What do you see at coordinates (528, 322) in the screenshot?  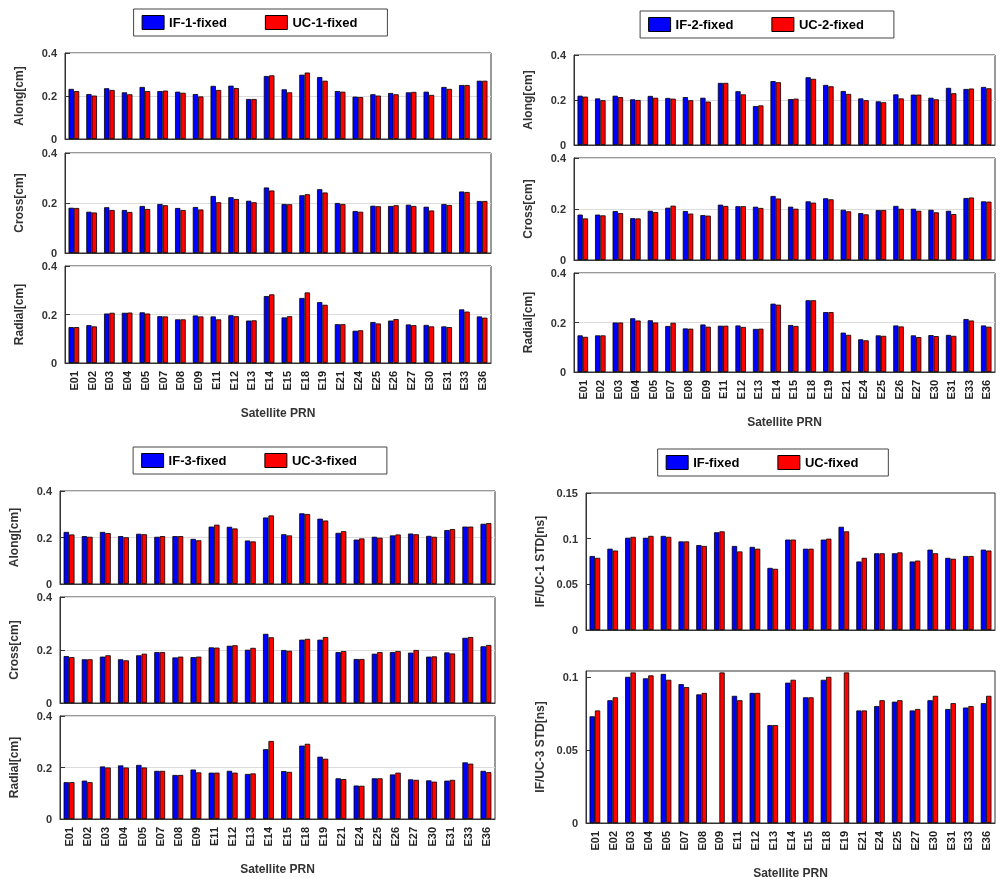 I see `y-axis-title: Radial[cm]` at bounding box center [528, 322].